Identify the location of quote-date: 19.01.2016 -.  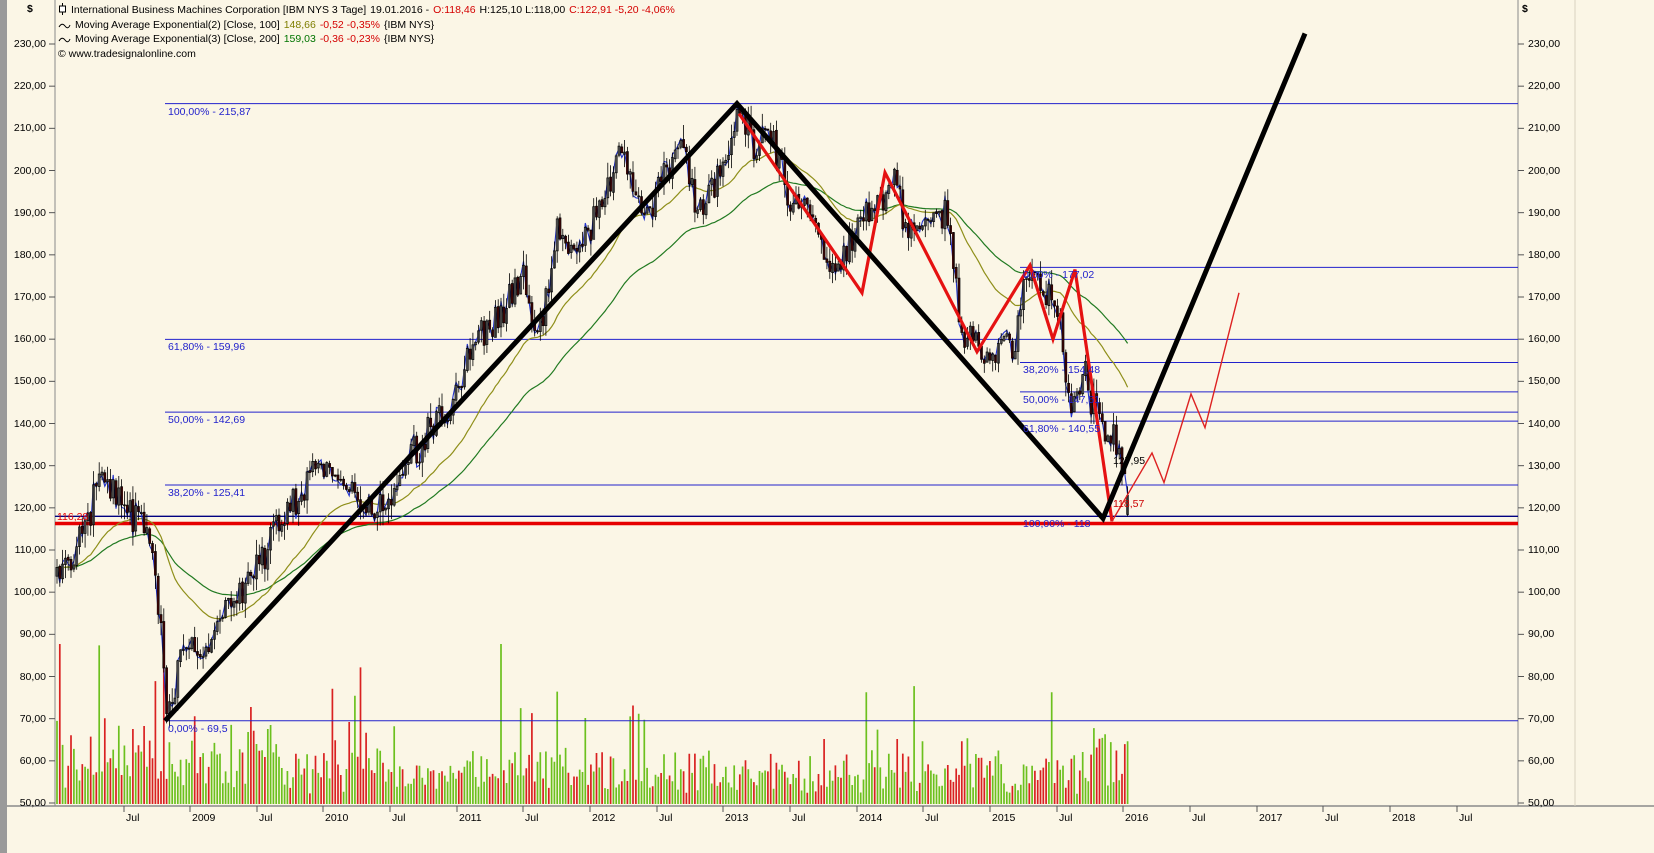
(400, 10).